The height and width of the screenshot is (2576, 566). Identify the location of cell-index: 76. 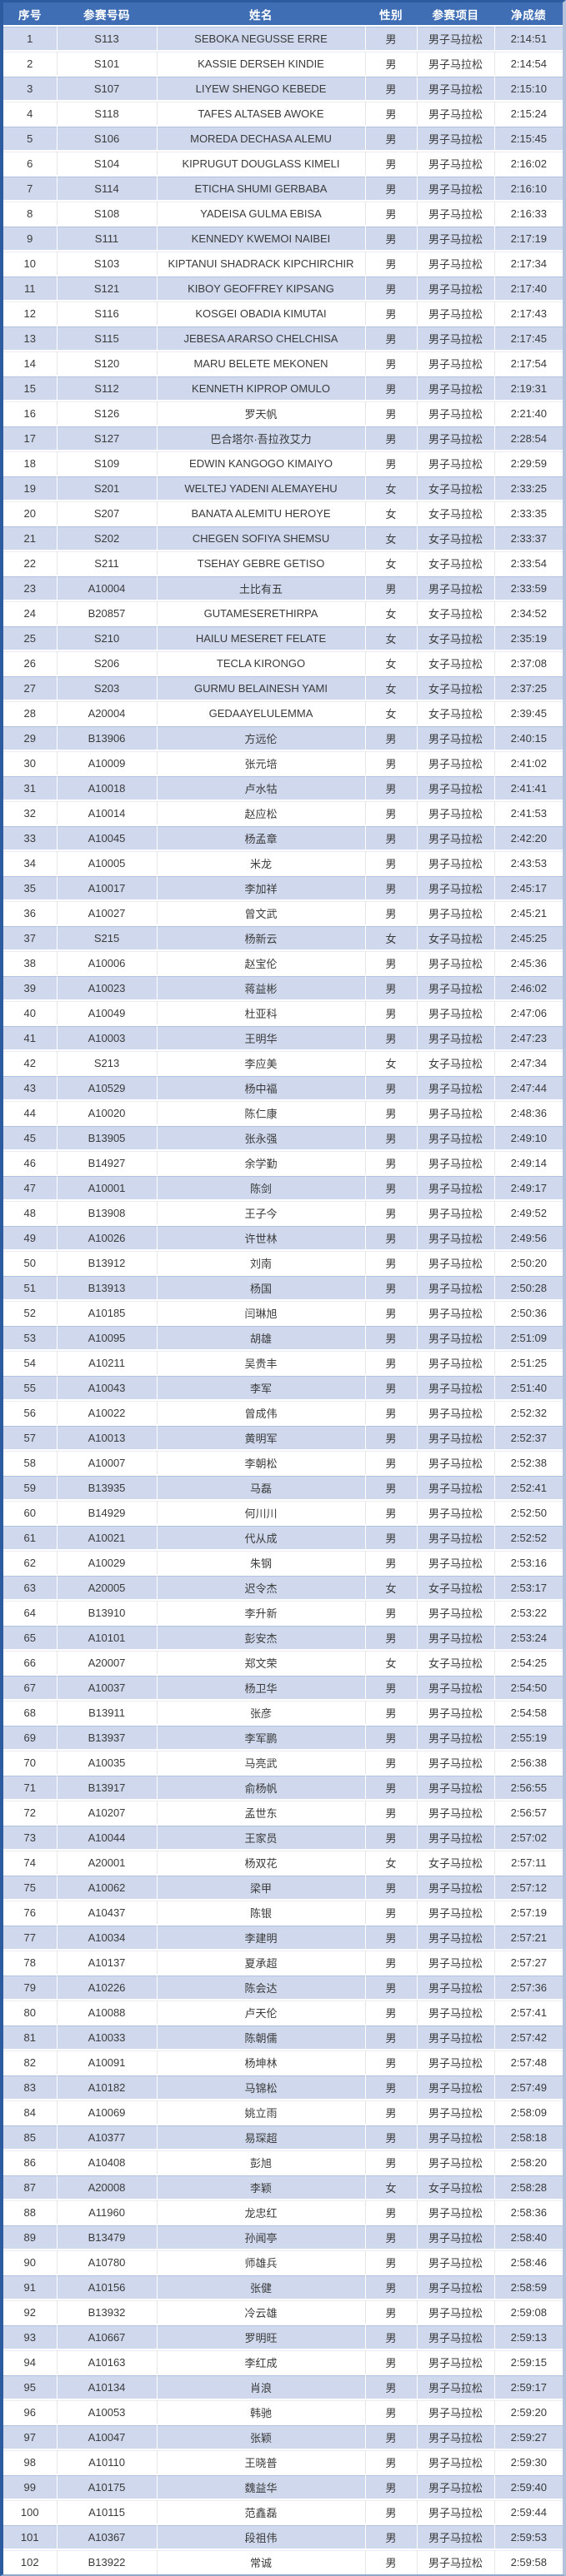
(31, 1912).